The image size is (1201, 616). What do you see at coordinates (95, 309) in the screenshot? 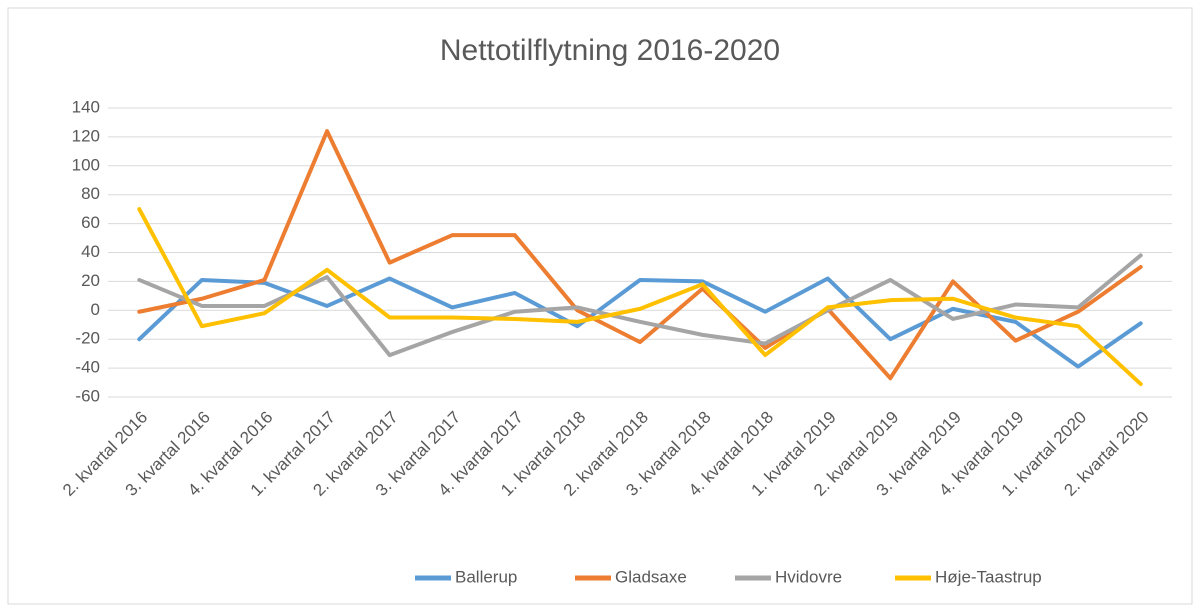
I see `y-tick-label: 0` at bounding box center [95, 309].